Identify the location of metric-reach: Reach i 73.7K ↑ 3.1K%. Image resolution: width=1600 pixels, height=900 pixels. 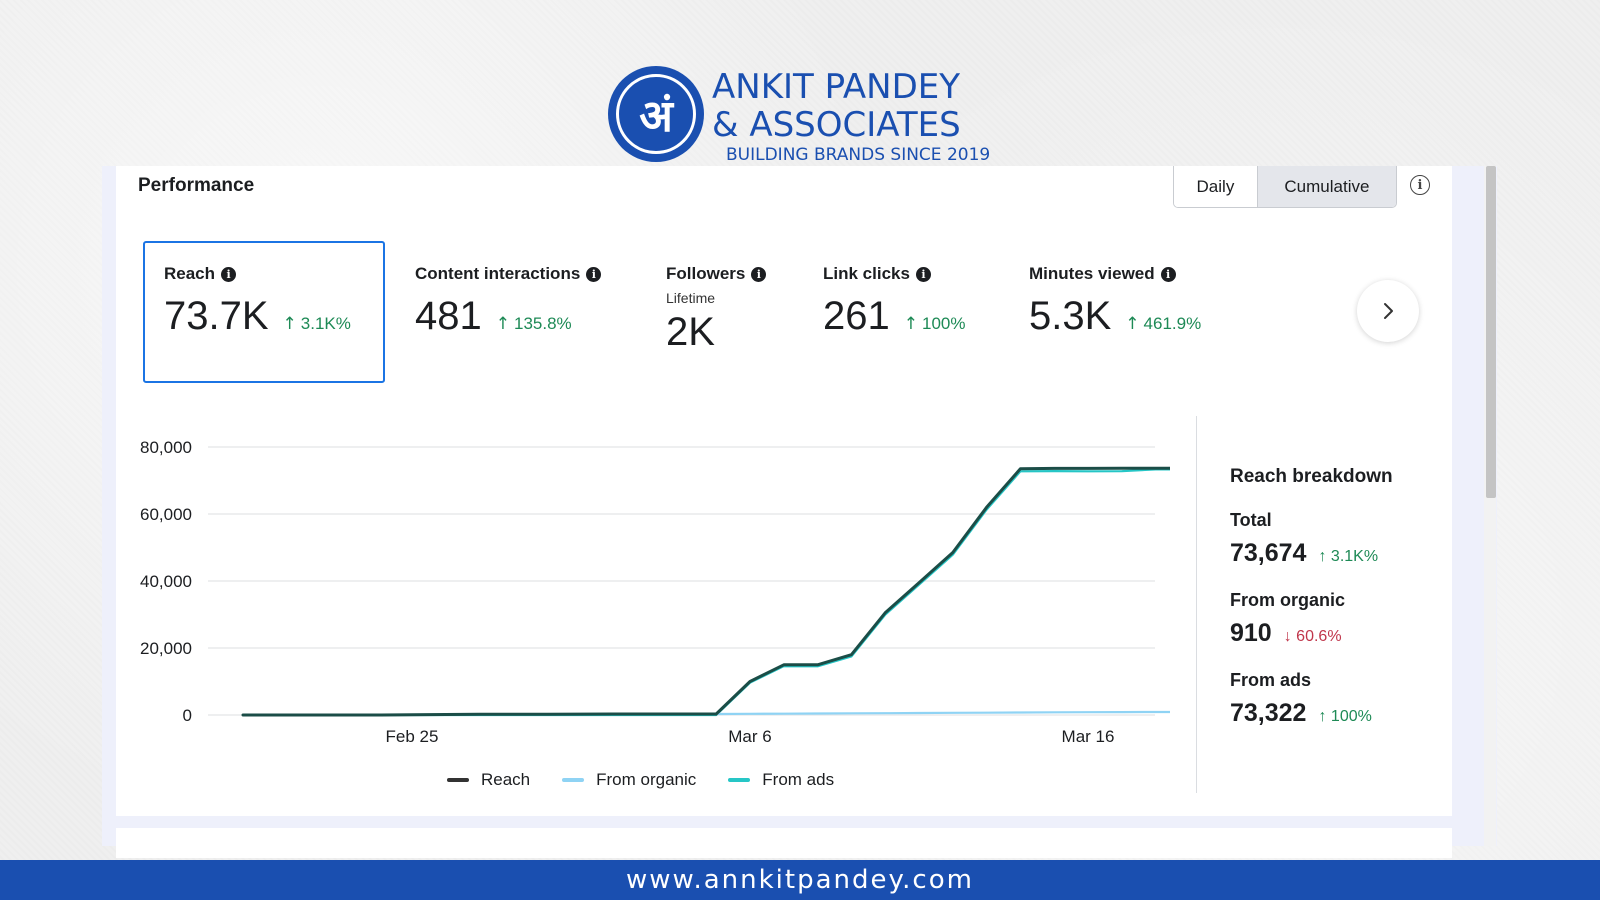
(257, 301).